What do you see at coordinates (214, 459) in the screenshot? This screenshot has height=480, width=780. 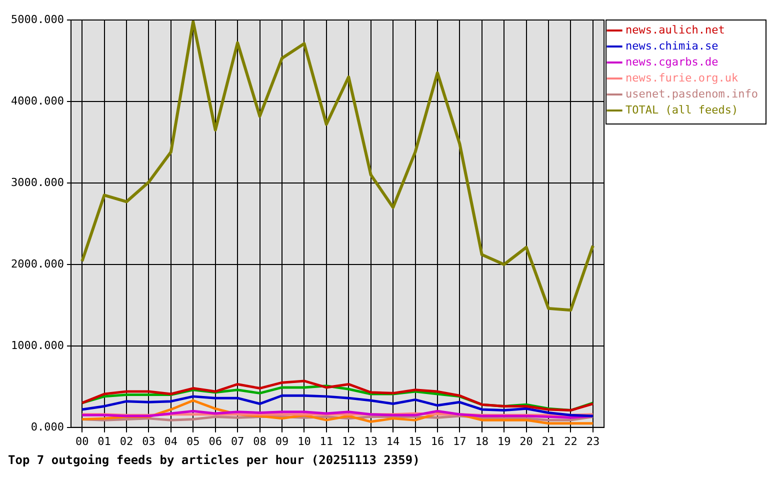 I see `text: Top 7 outgoing feeds by articles per hour (20251113 2359)` at bounding box center [214, 459].